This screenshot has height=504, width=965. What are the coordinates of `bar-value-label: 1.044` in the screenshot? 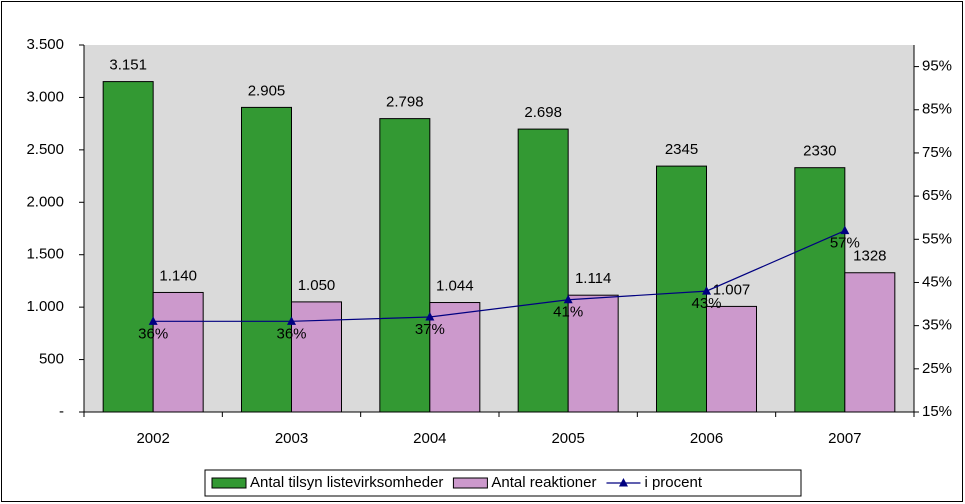 It's located at (455, 285).